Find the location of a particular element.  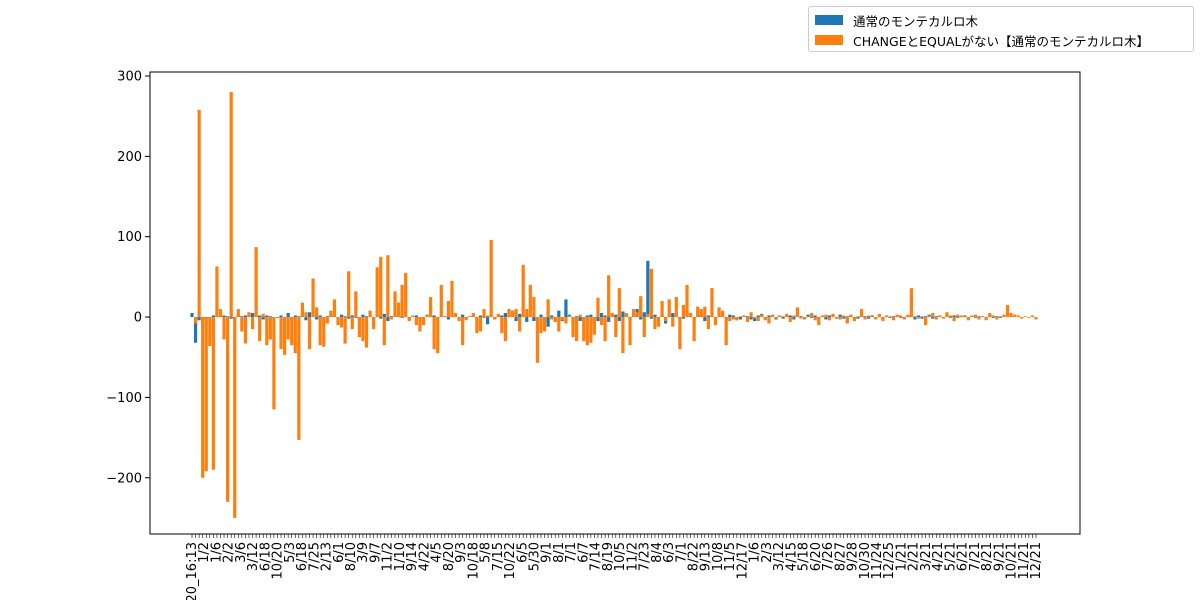

x-tick-label-52: 7/26 is located at coordinates (828, 556).